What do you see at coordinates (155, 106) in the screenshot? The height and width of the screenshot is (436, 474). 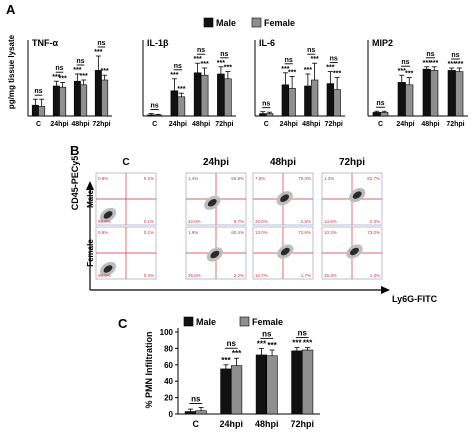 I see `panel-a-chart-2-significance-label: ns` at bounding box center [155, 106].